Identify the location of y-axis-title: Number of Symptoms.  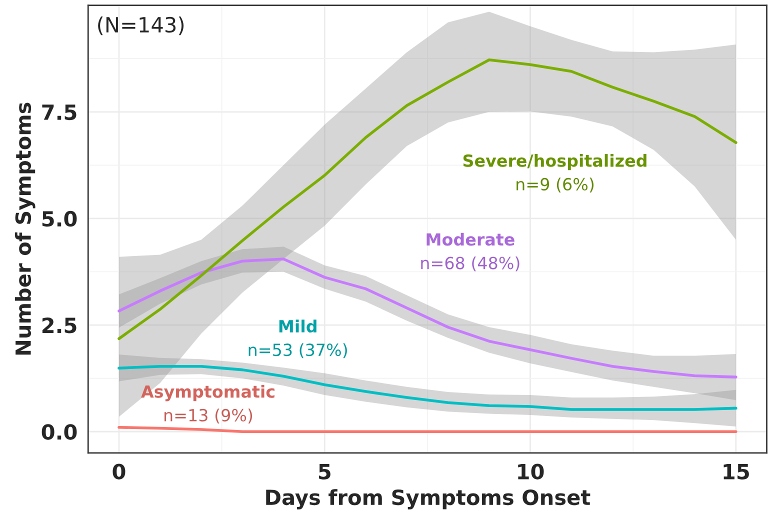
(25, 228).